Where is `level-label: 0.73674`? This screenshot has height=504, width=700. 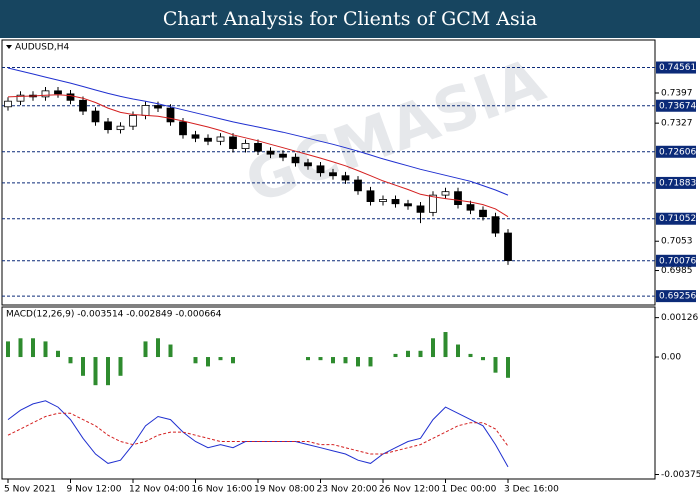
level-label: 0.73674 is located at coordinates (677, 106).